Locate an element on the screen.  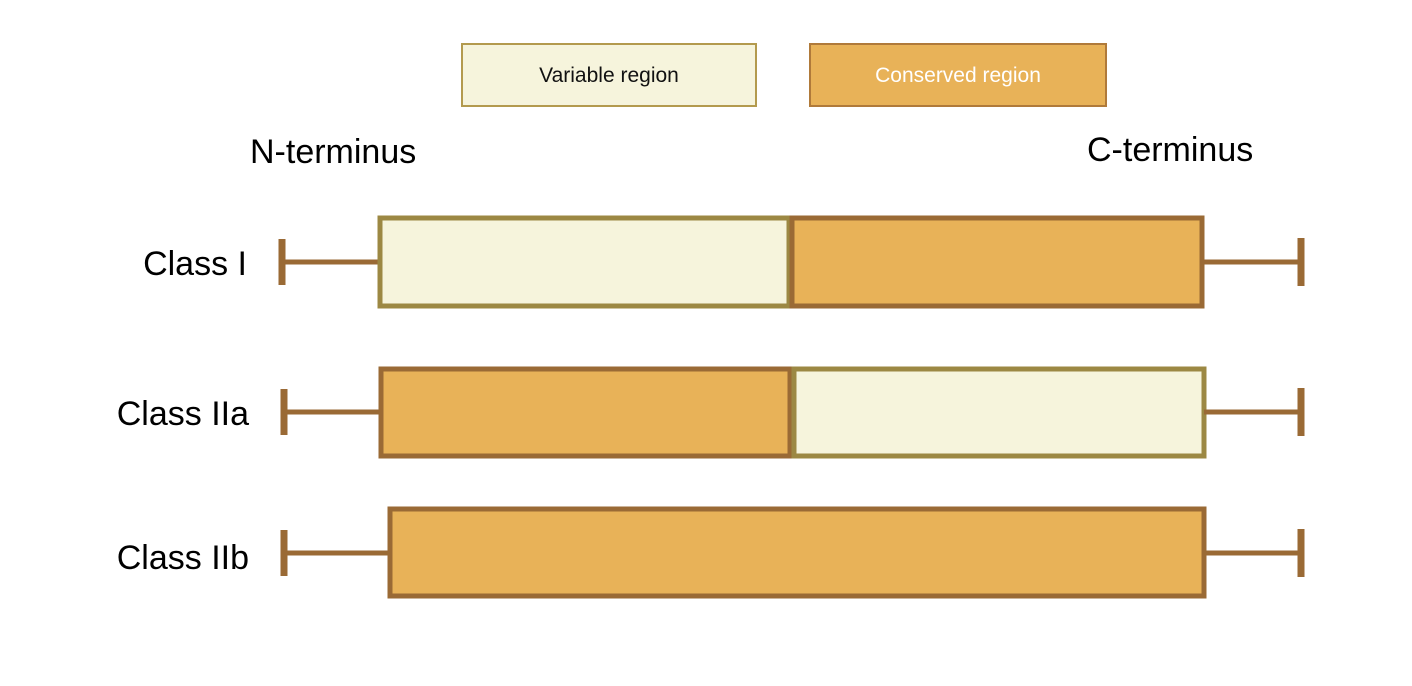
class-row-class-iib: Class IIb is located at coordinates (711, 552).